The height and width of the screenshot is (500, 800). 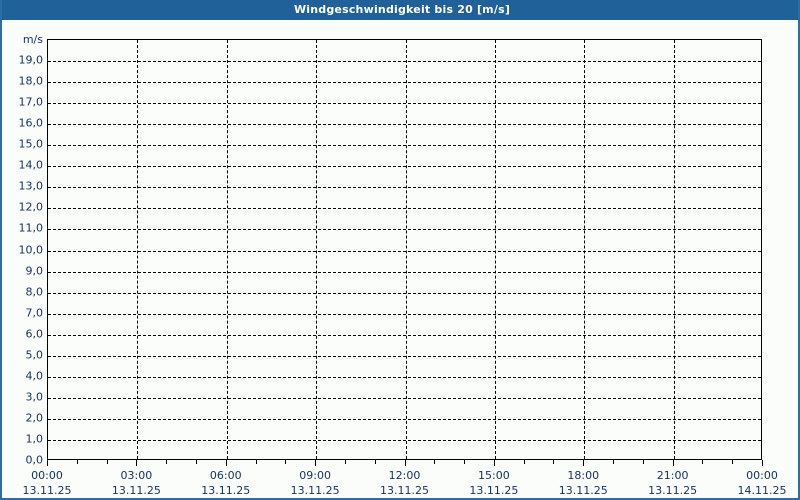 What do you see at coordinates (32, 39) in the screenshot?
I see `y-axis-unit-label: m/s` at bounding box center [32, 39].